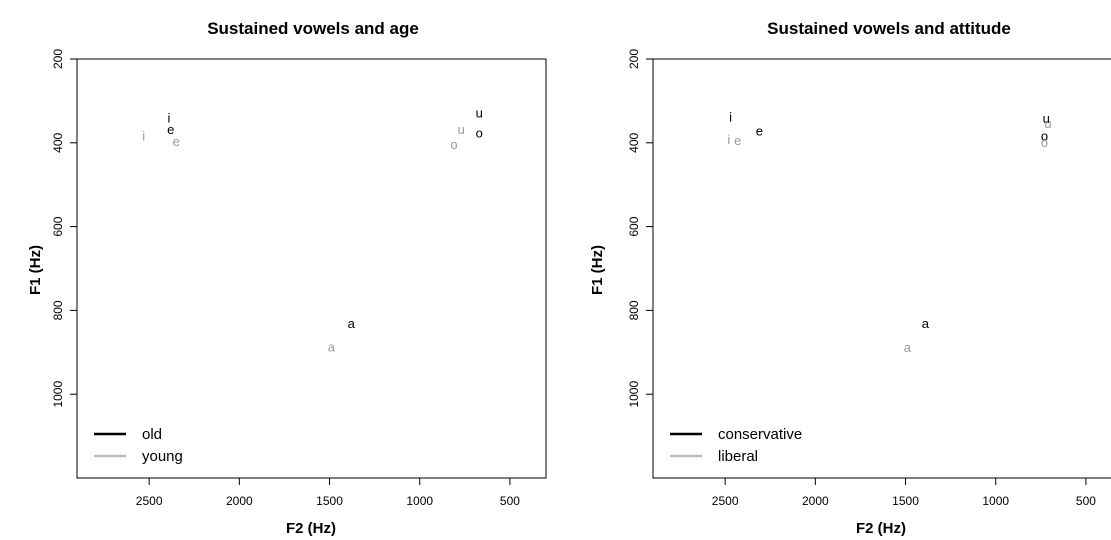  I want to click on legend-label: old, so click(152, 434).